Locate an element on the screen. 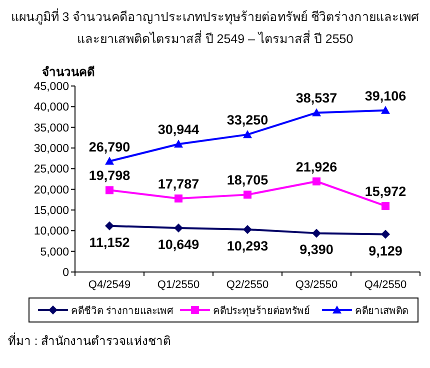  data-label: 26,790 is located at coordinates (109, 146).